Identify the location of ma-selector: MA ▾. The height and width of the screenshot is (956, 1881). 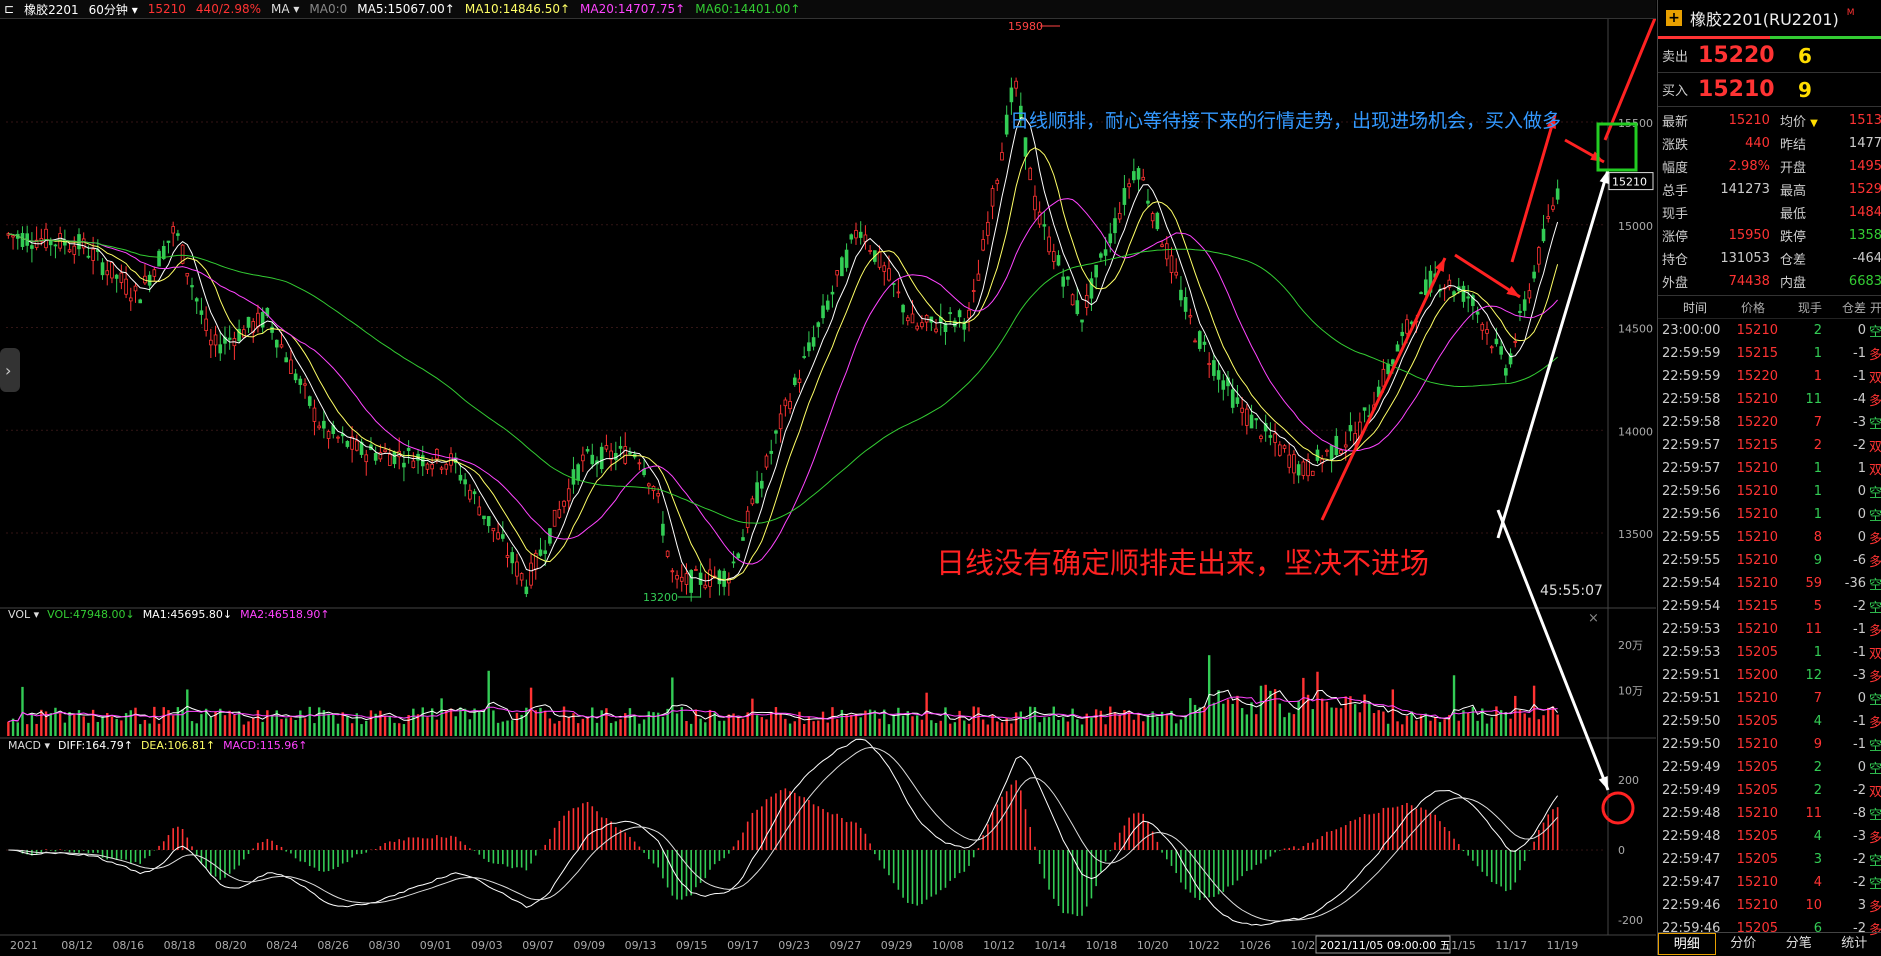
(285, 9).